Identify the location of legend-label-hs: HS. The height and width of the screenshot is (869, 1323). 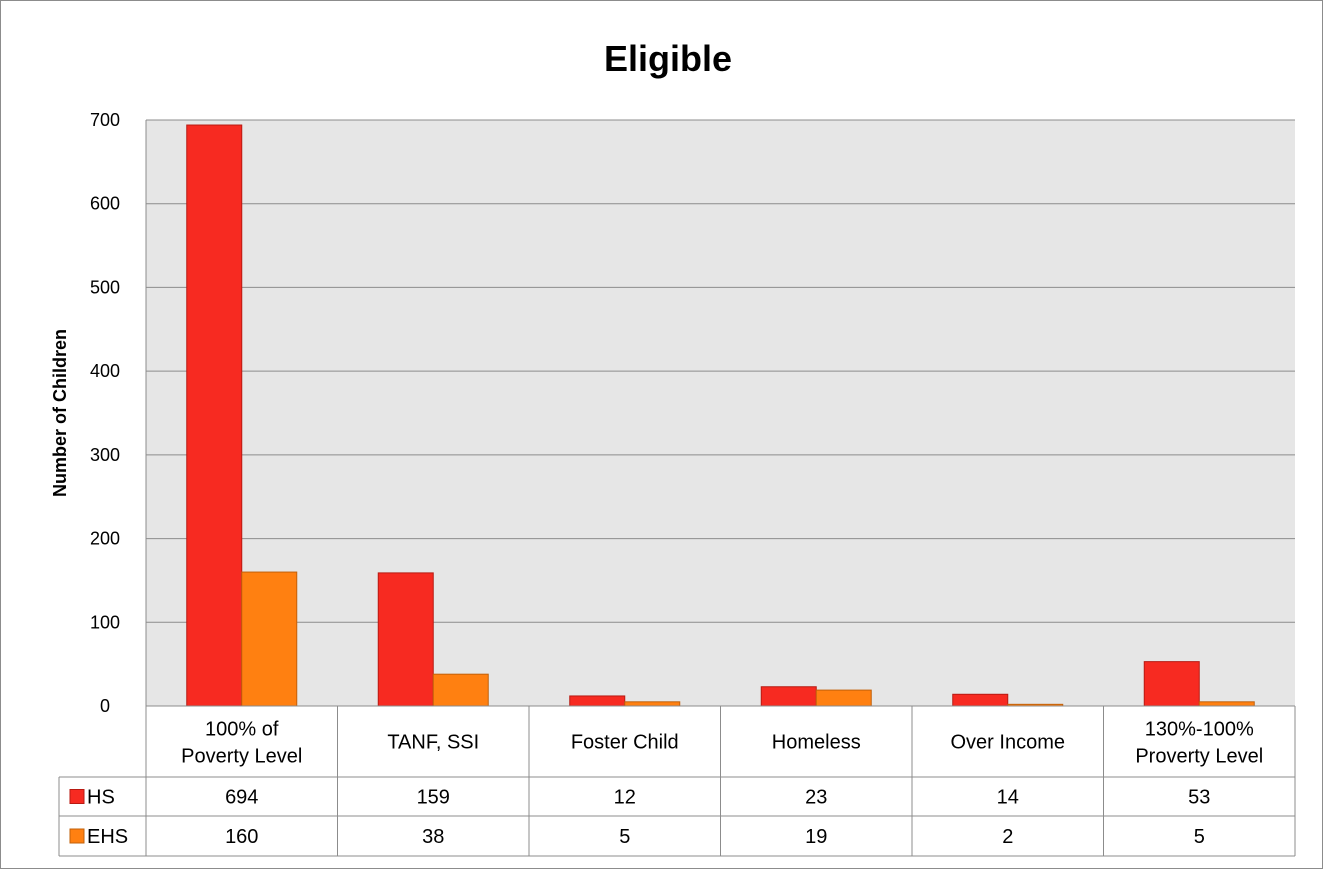
(101, 798).